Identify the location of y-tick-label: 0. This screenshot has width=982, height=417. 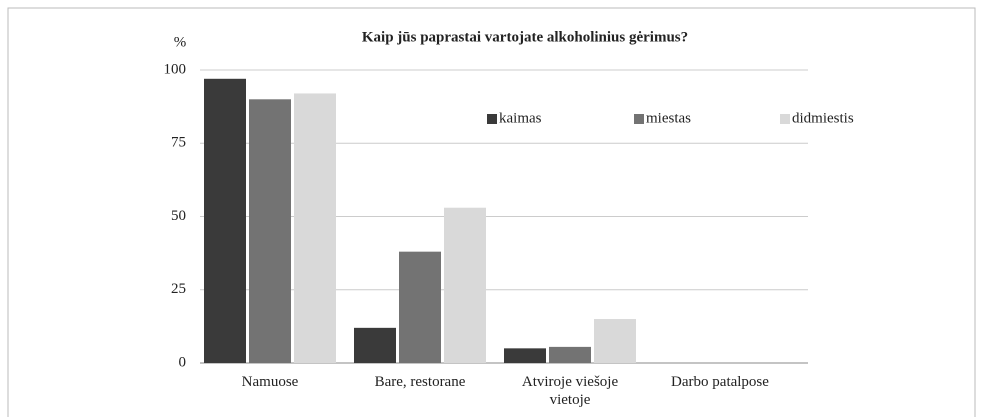
(183, 362).